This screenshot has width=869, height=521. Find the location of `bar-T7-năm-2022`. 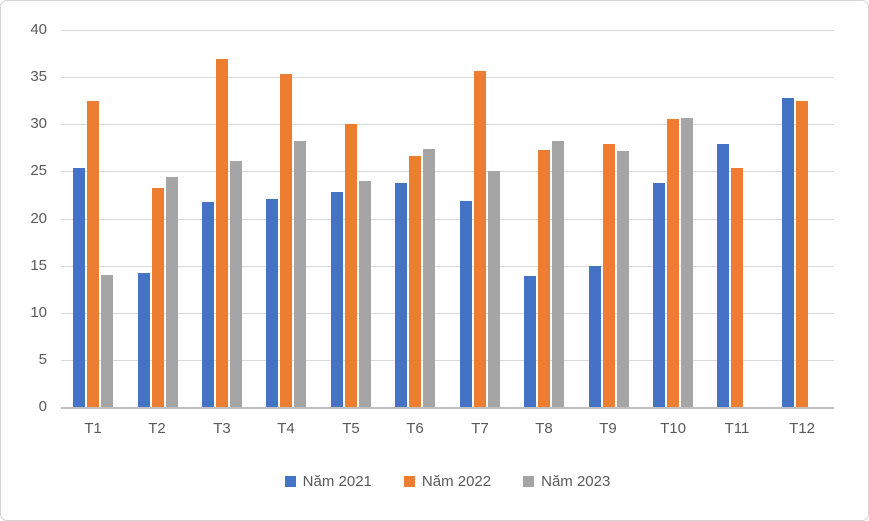

bar-T7-năm-2022 is located at coordinates (480, 239).